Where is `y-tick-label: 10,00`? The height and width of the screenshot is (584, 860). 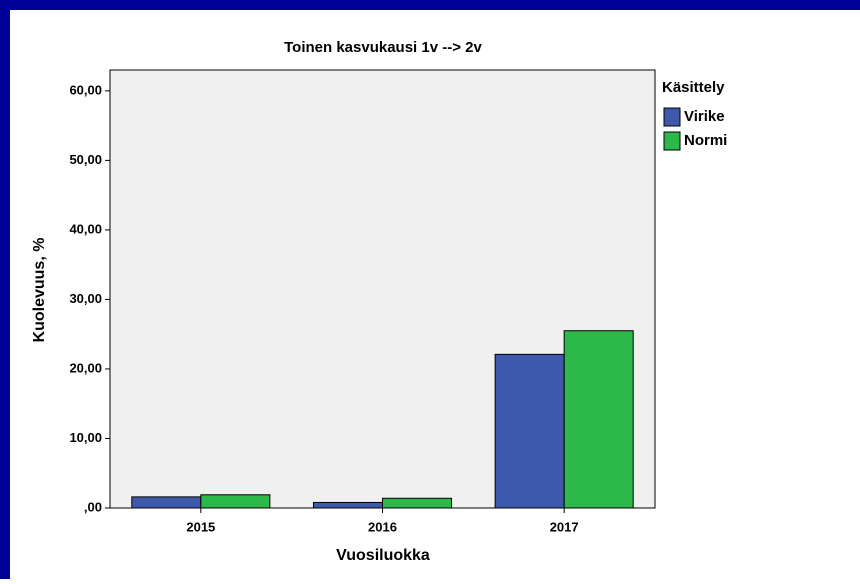
y-tick-label: 10,00 is located at coordinates (85, 437).